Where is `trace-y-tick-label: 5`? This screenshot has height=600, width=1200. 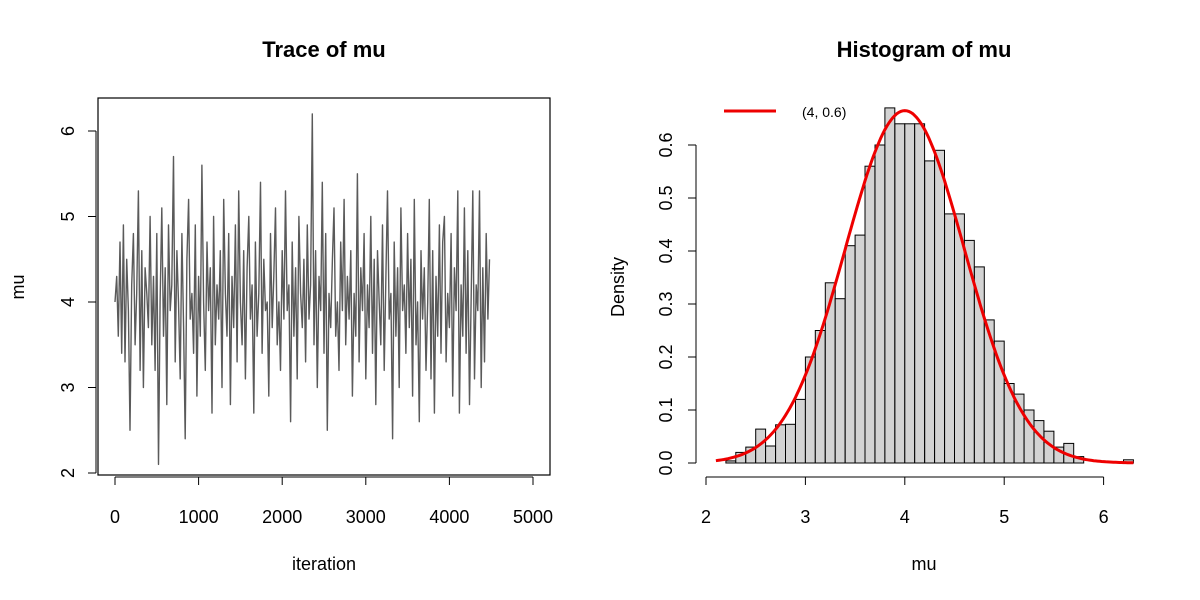 trace-y-tick-label: 5 is located at coordinates (68, 216).